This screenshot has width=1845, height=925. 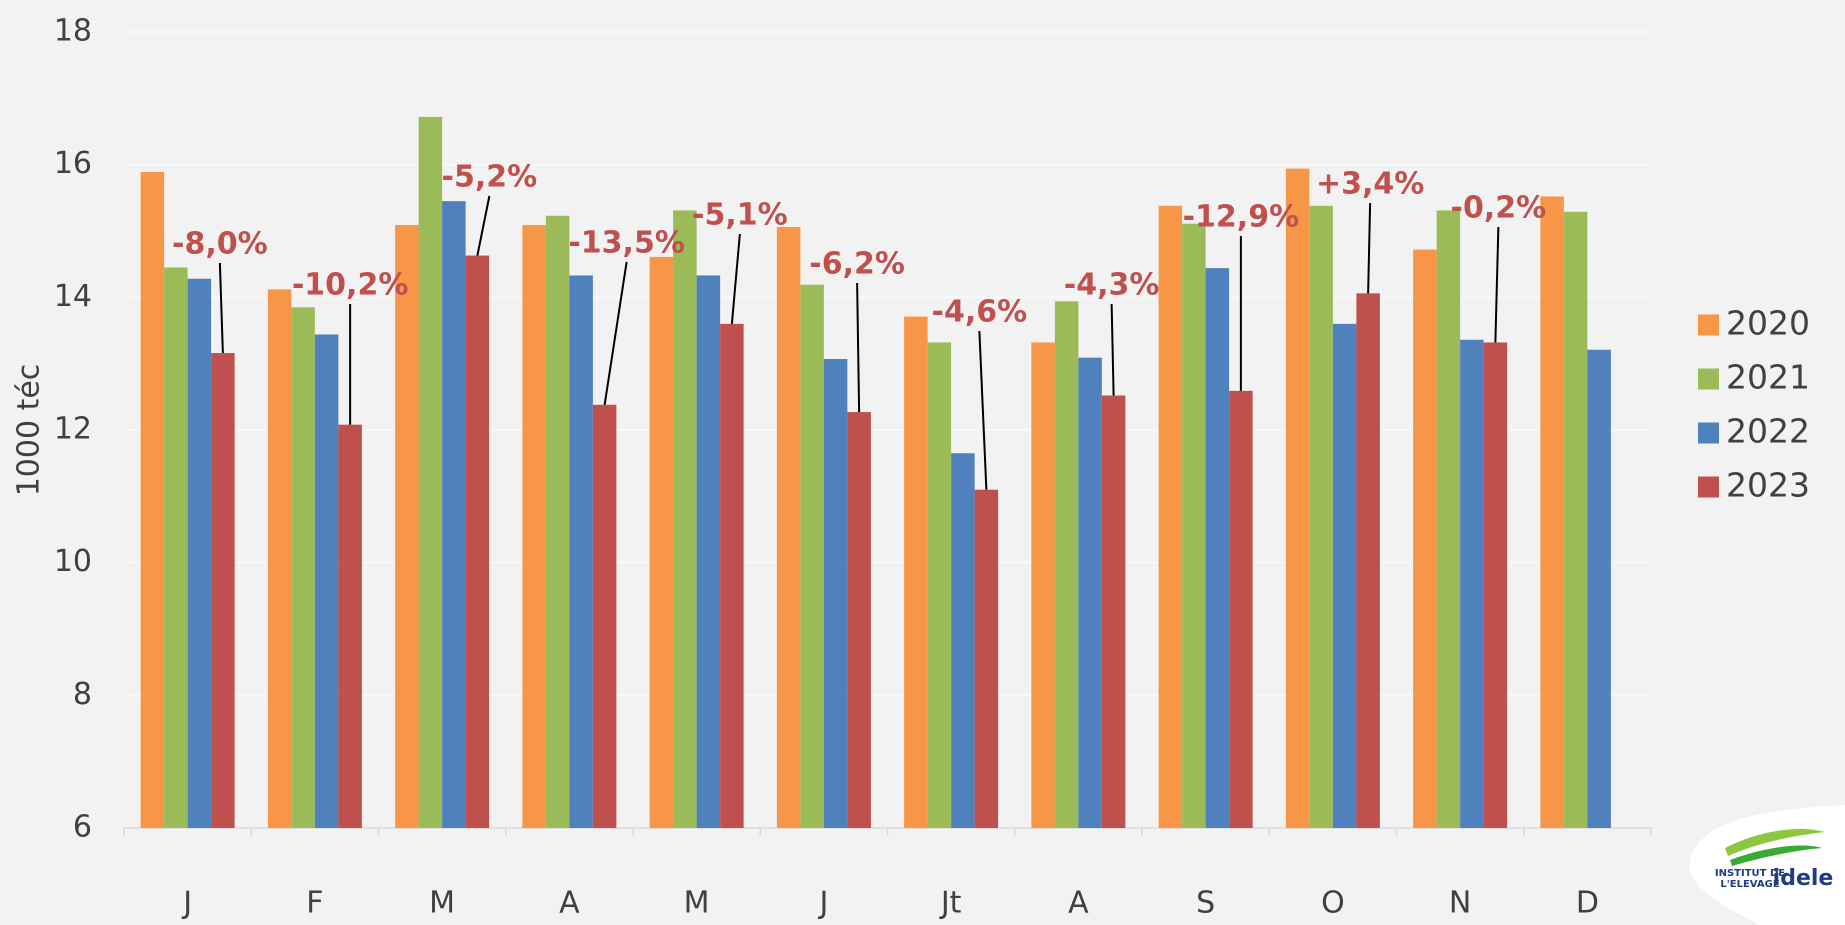 I want to click on y-tick-label: 8, so click(x=82, y=694).